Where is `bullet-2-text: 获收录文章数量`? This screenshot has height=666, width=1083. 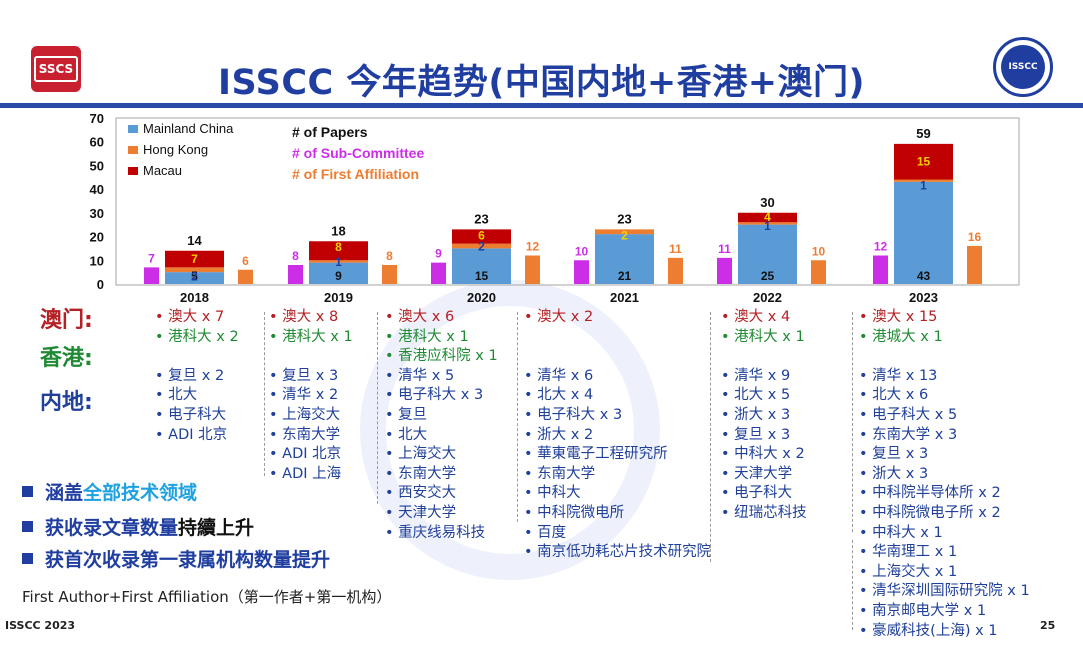
bullet-2-text: 获收录文章数量 is located at coordinates (112, 528).